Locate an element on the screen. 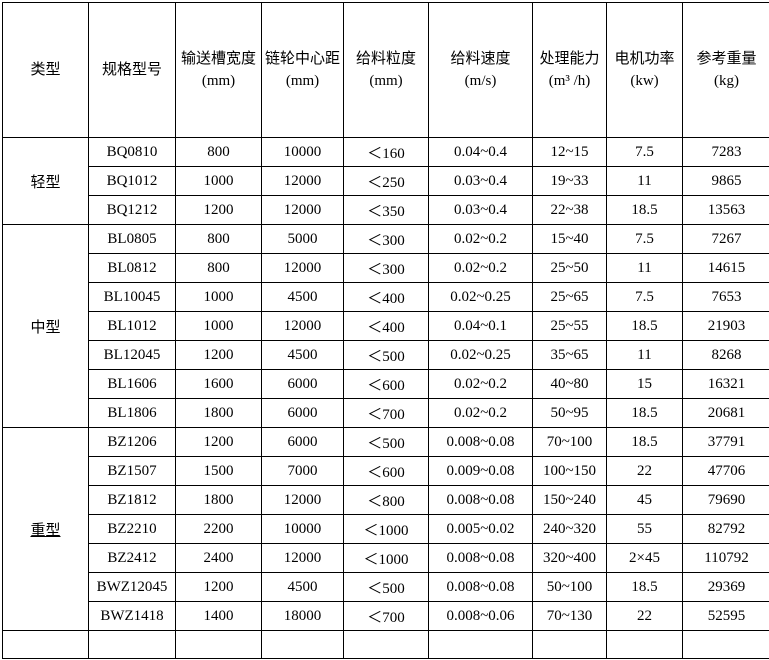 The image size is (769, 660). cell-reference-weight is located at coordinates (725, 644).